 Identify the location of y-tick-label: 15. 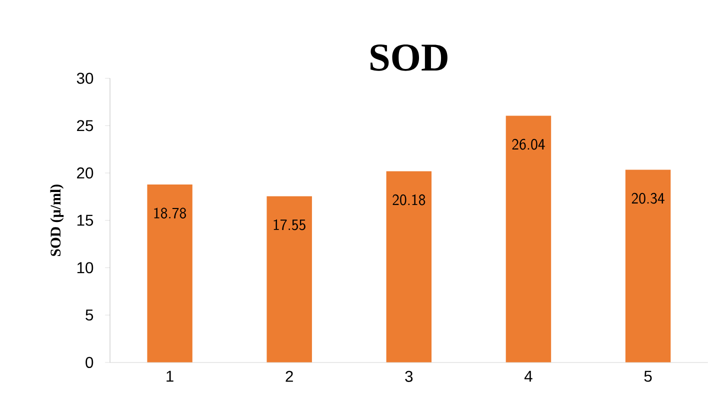
(85, 220).